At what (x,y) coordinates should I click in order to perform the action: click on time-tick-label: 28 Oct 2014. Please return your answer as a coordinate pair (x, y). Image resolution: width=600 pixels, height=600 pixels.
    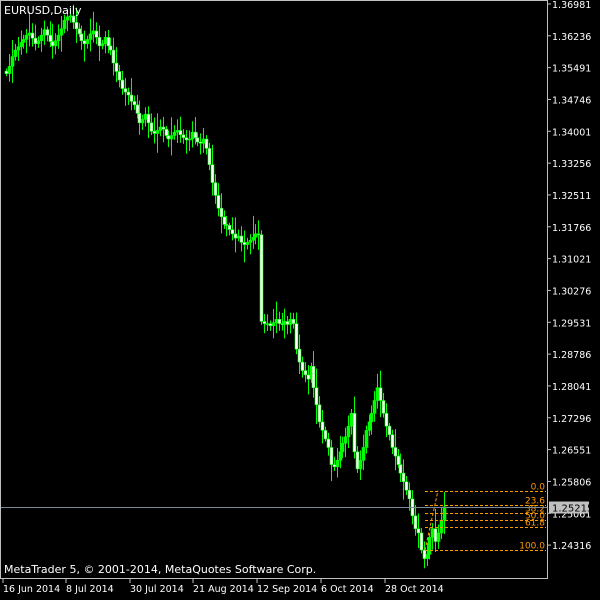
    Looking at the image, I should click on (414, 589).